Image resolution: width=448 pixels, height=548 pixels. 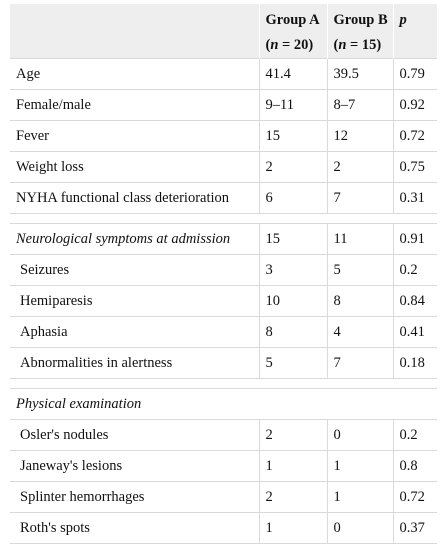 I want to click on group-b-n: (n = 15), so click(x=357, y=45).